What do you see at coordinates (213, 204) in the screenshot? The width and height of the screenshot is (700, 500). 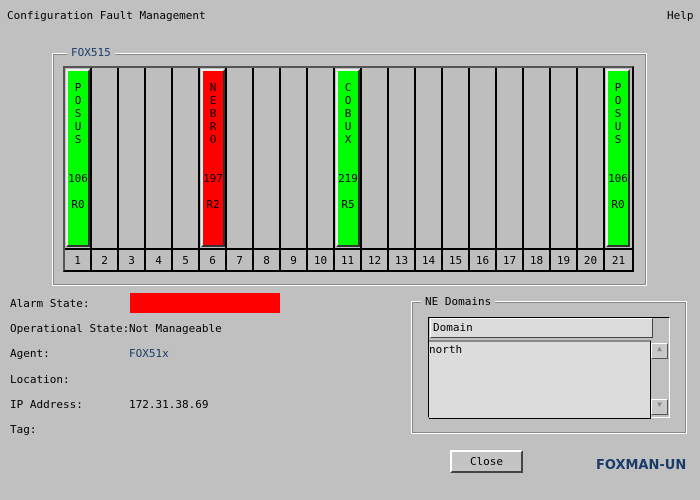 I see `card-revision: R2` at bounding box center [213, 204].